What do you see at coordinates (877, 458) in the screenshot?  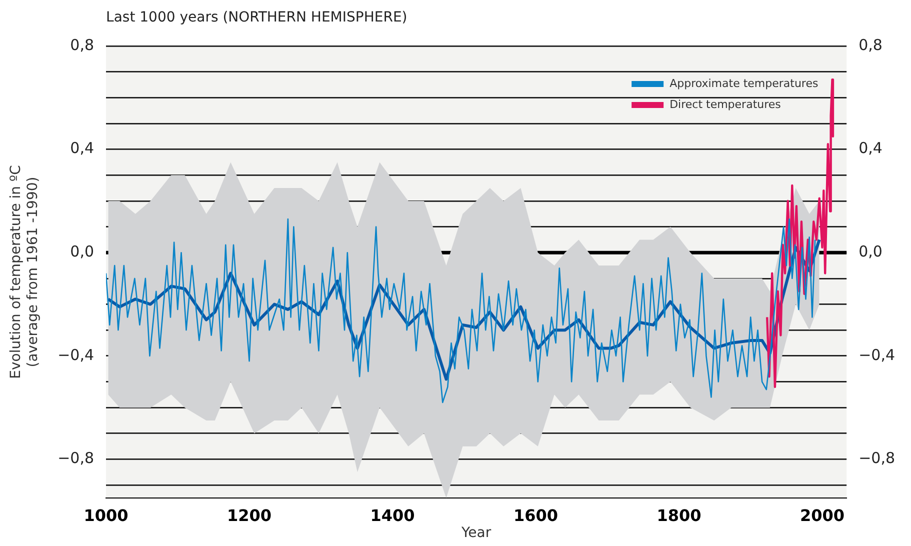 I see `y2-tick-label: −0,8` at bounding box center [877, 458].